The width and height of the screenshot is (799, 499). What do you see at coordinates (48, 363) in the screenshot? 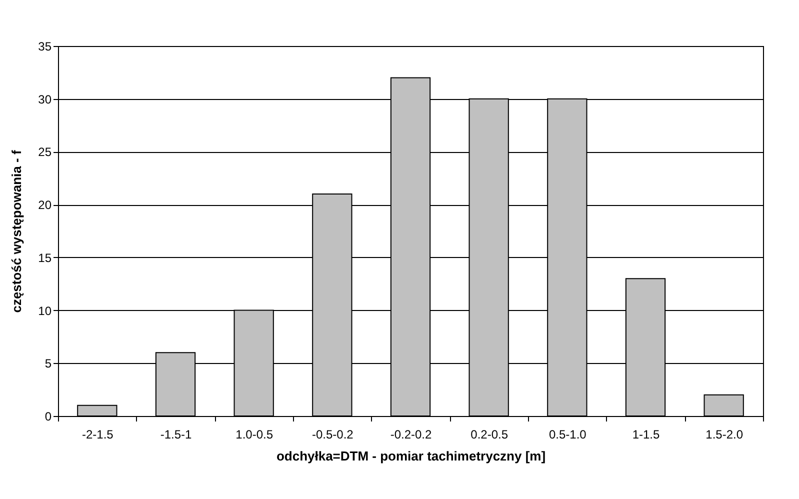
I see `y-tick-label: 5` at bounding box center [48, 363].